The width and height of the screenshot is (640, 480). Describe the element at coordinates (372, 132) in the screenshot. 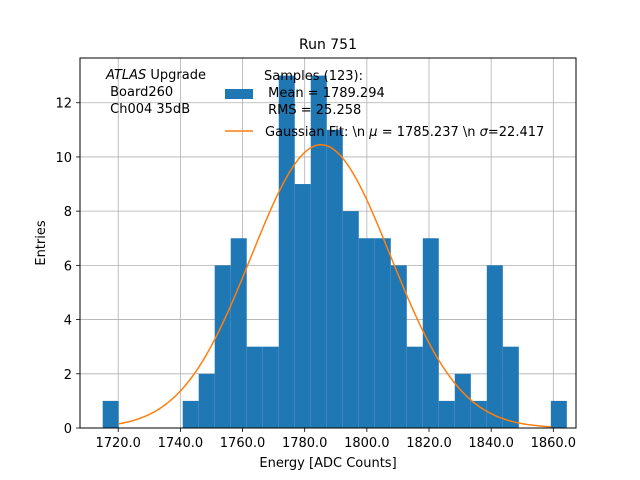

I see `legend-fit-mu-symbol: μ` at that location.